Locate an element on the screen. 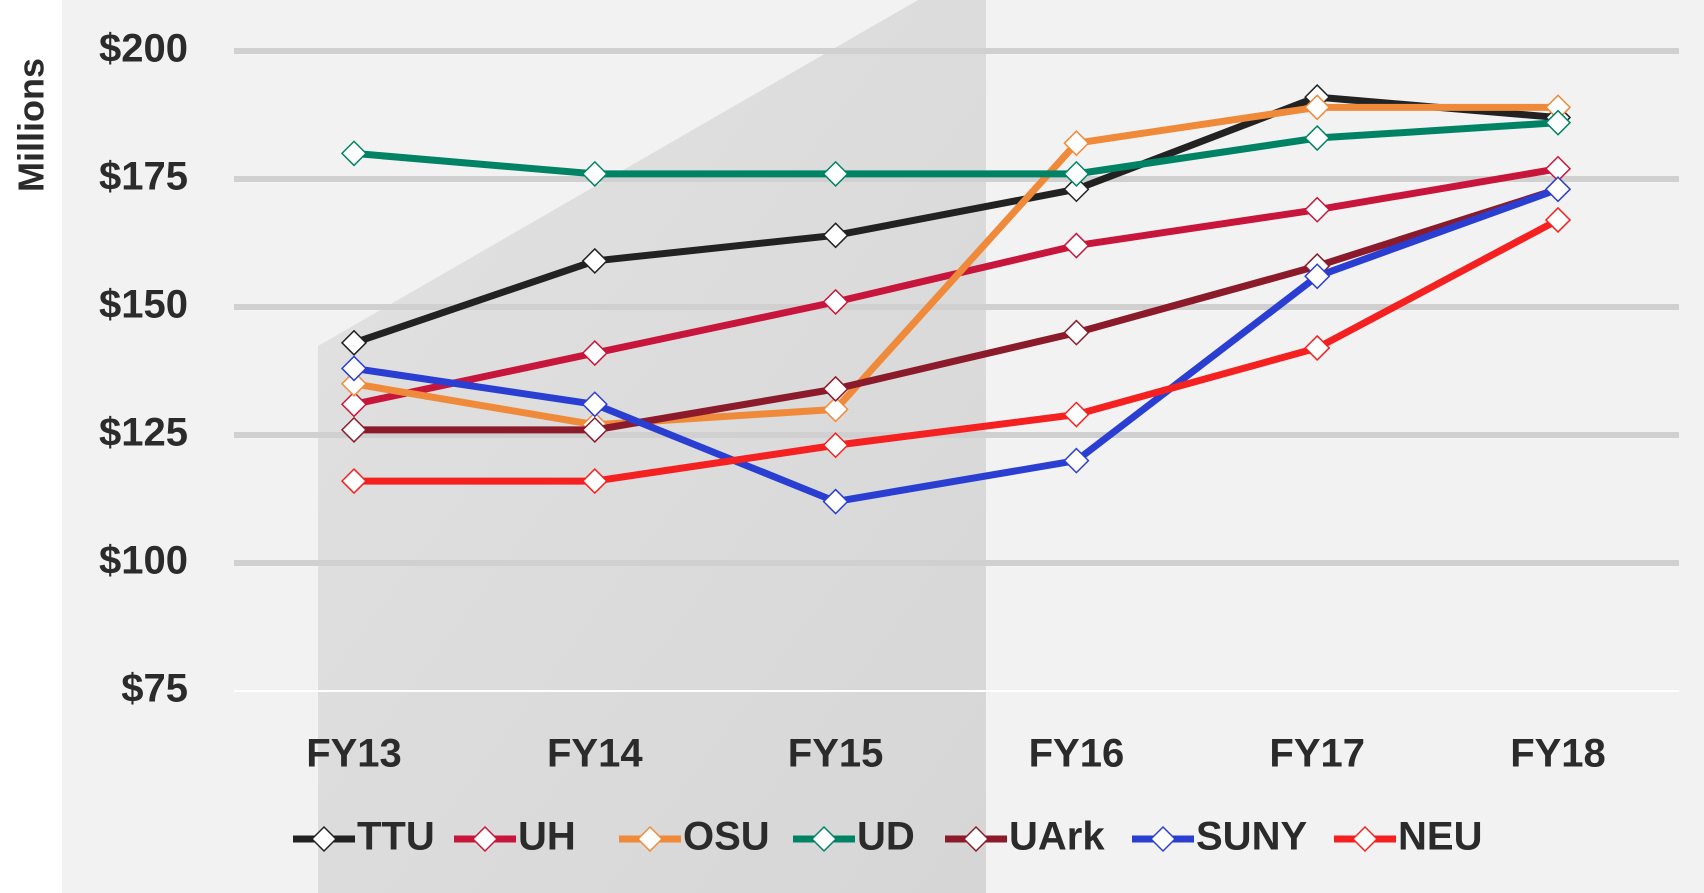 The height and width of the screenshot is (893, 1704). legend-label: TTU is located at coordinates (396, 837).